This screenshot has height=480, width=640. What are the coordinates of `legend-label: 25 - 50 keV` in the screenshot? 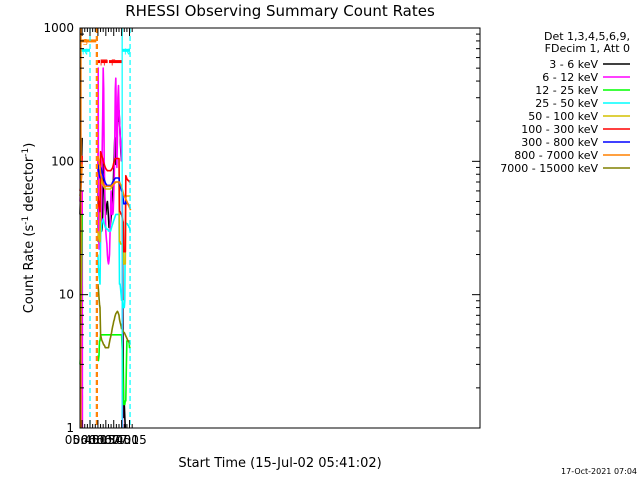 It's located at (566, 103).